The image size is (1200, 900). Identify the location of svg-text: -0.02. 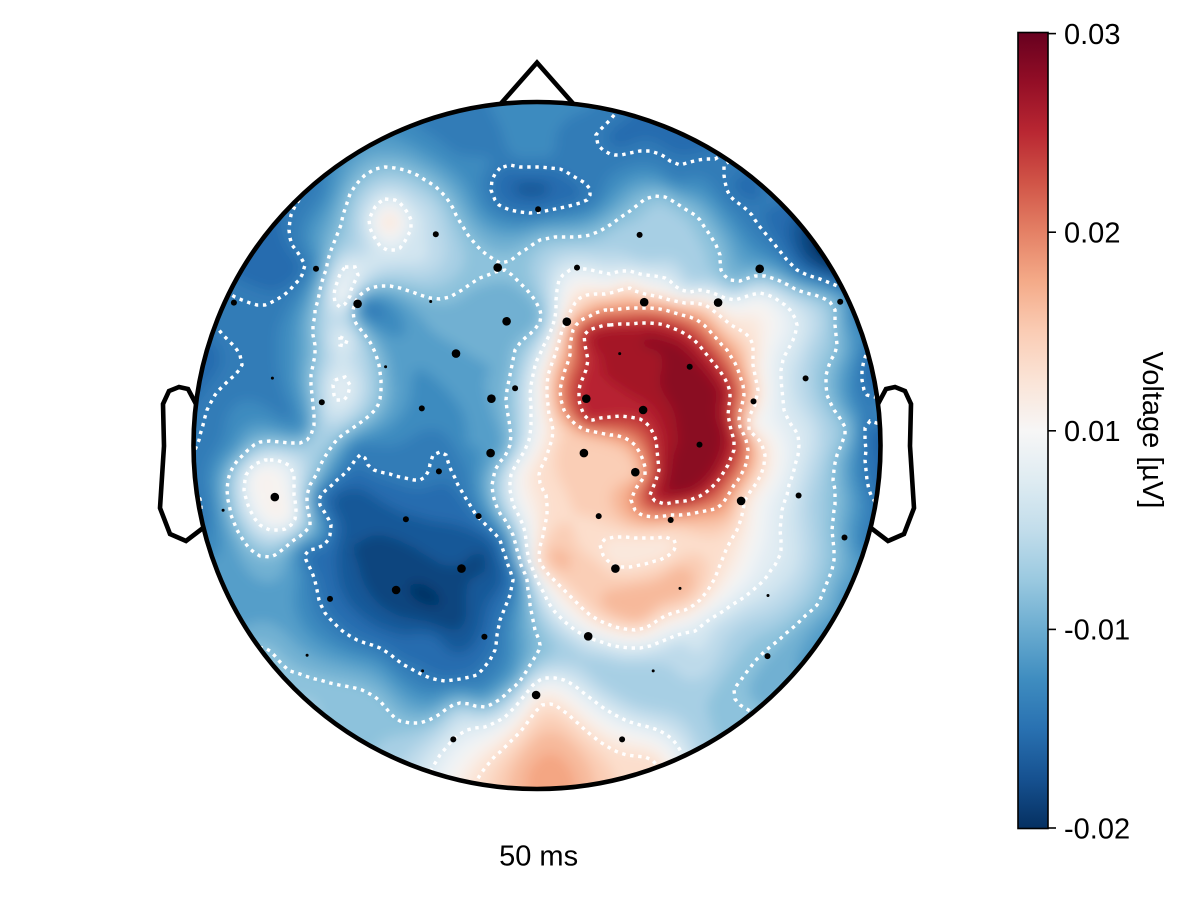
(1097, 829).